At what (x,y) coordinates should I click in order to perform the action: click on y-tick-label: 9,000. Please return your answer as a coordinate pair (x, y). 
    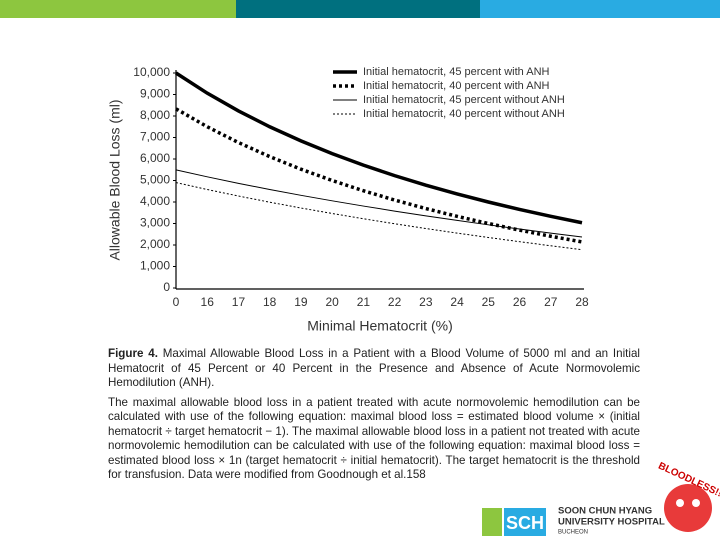
    Looking at the image, I should click on (155, 94).